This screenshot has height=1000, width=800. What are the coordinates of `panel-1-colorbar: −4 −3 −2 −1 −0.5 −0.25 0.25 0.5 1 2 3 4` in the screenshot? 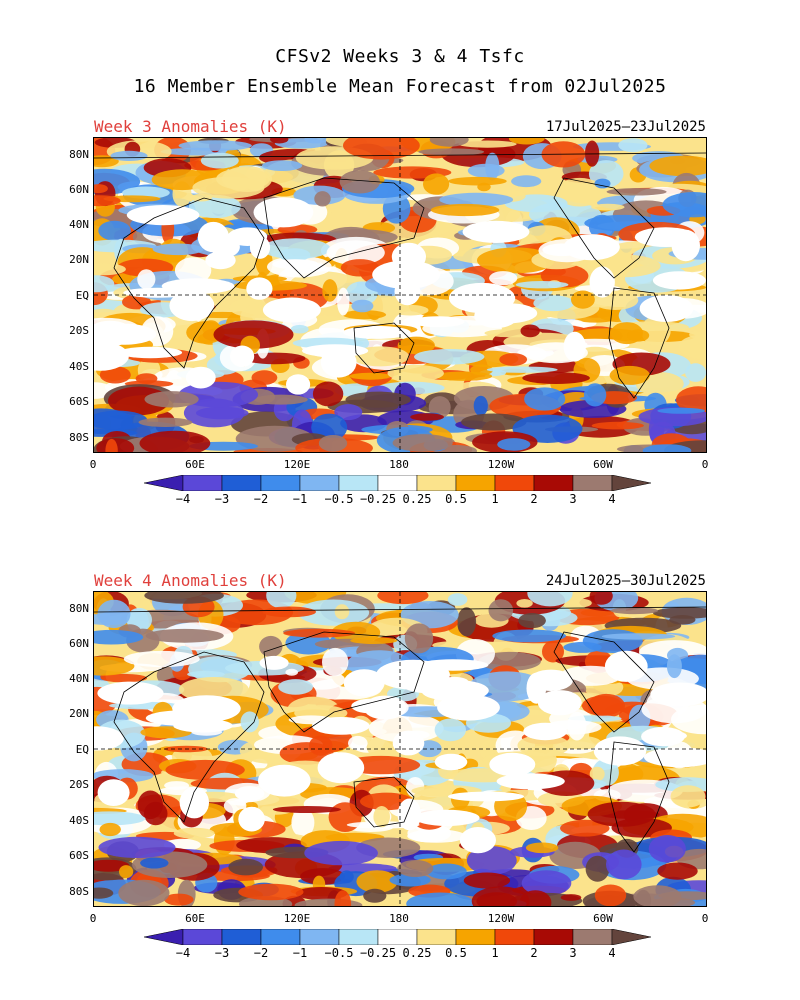 It's located at (399, 490).